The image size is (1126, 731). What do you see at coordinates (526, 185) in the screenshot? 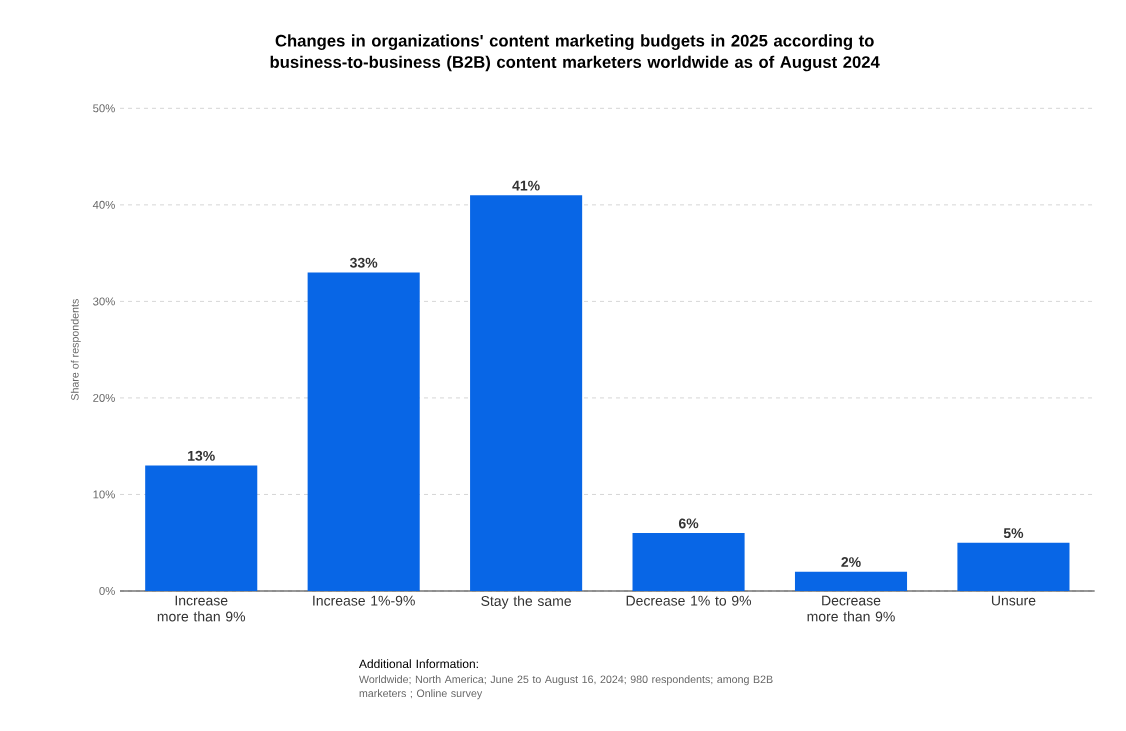
I see `data-label: 41%` at bounding box center [526, 185].